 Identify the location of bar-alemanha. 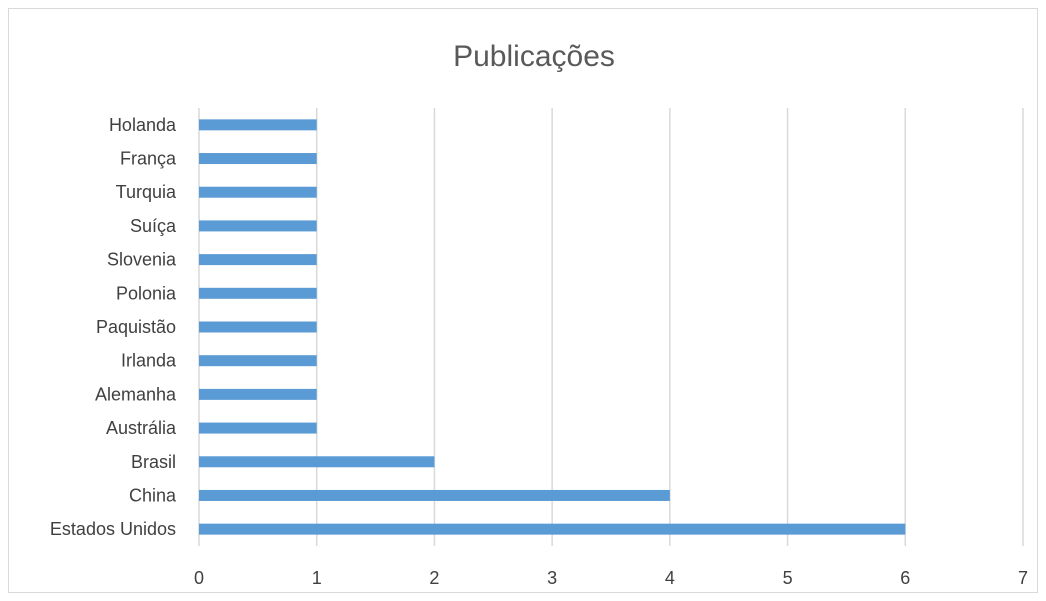
(258, 394).